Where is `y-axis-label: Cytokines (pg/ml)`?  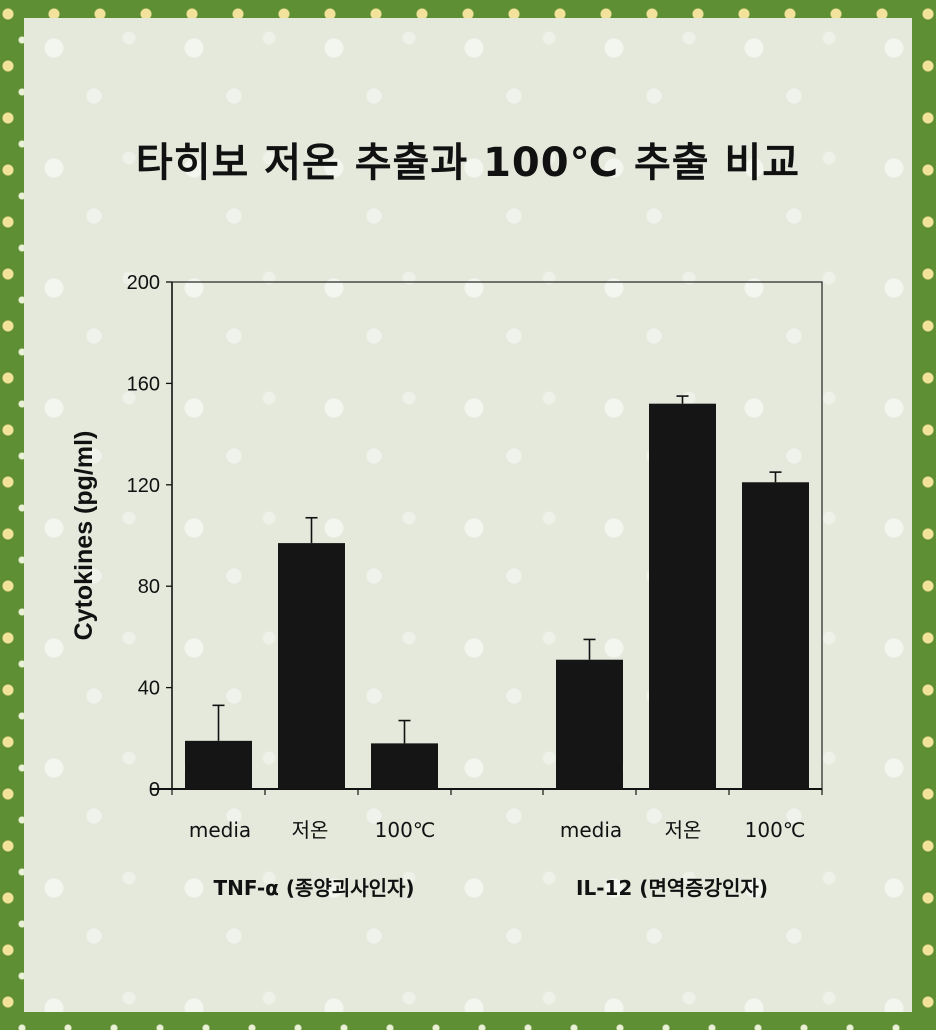 y-axis-label: Cytokines (pg/ml) is located at coordinates (84, 536).